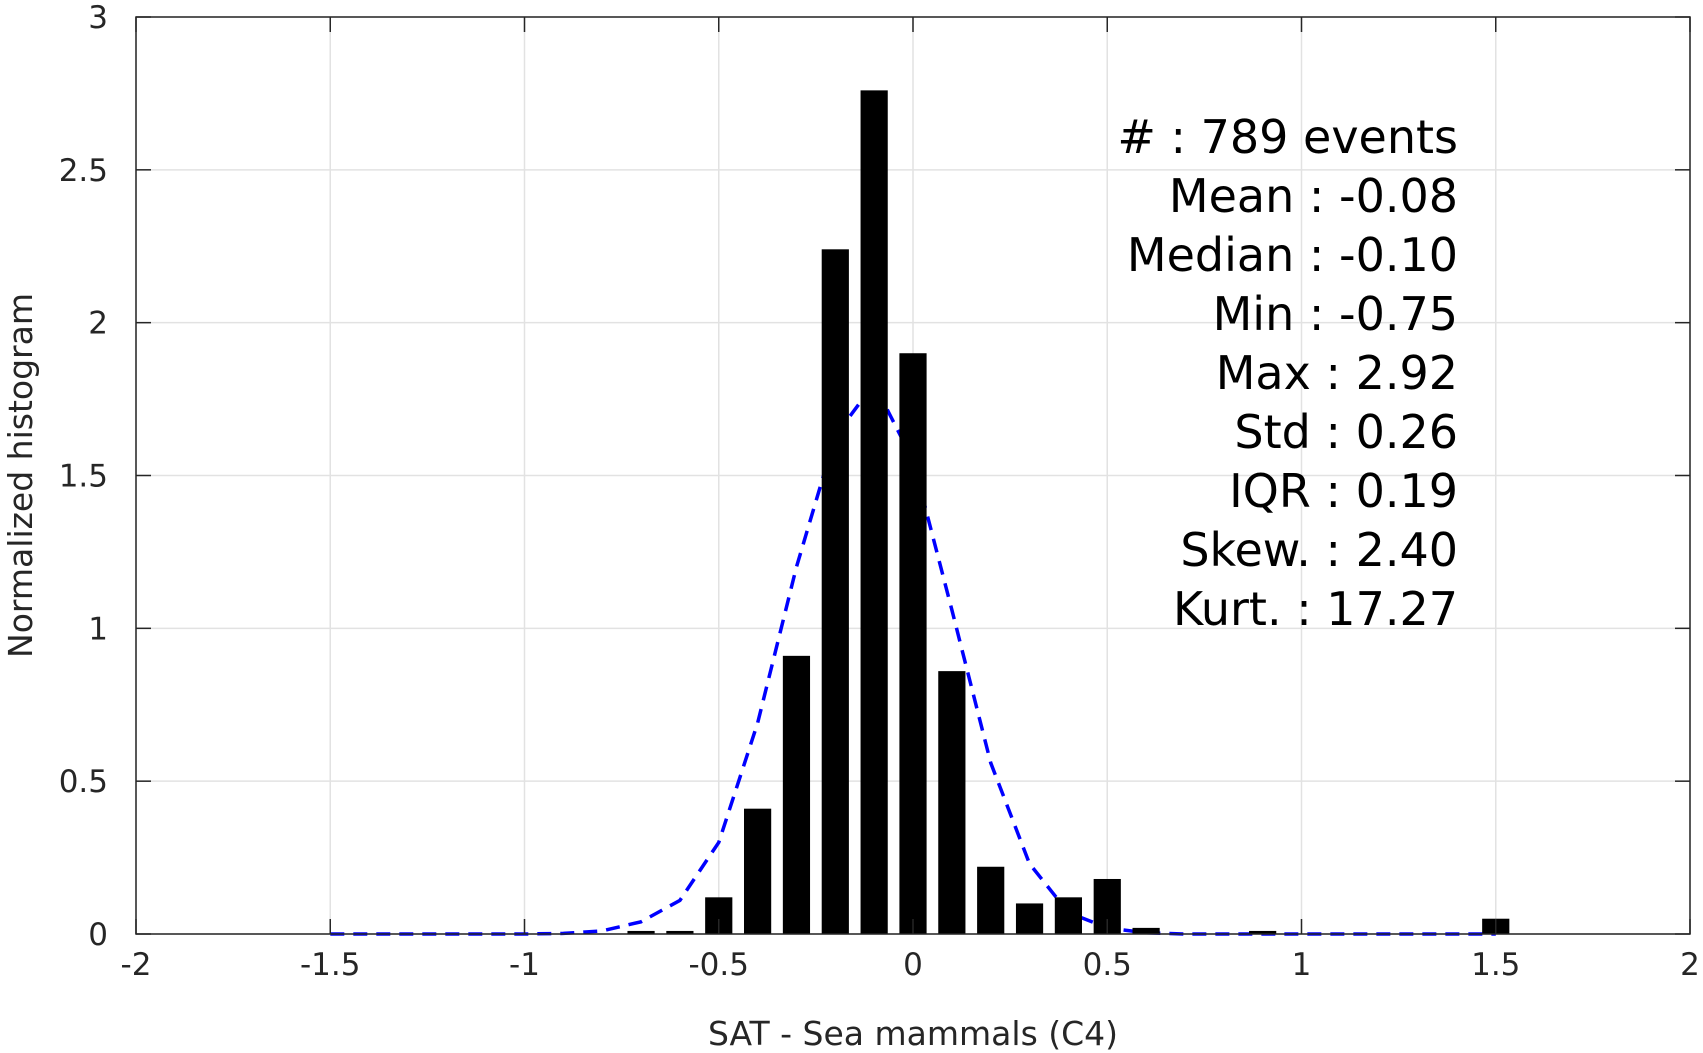 This screenshot has height=1053, width=1703. Describe the element at coordinates (1343, 491) in the screenshot. I see `stat-line: IQR : 0.19` at that location.